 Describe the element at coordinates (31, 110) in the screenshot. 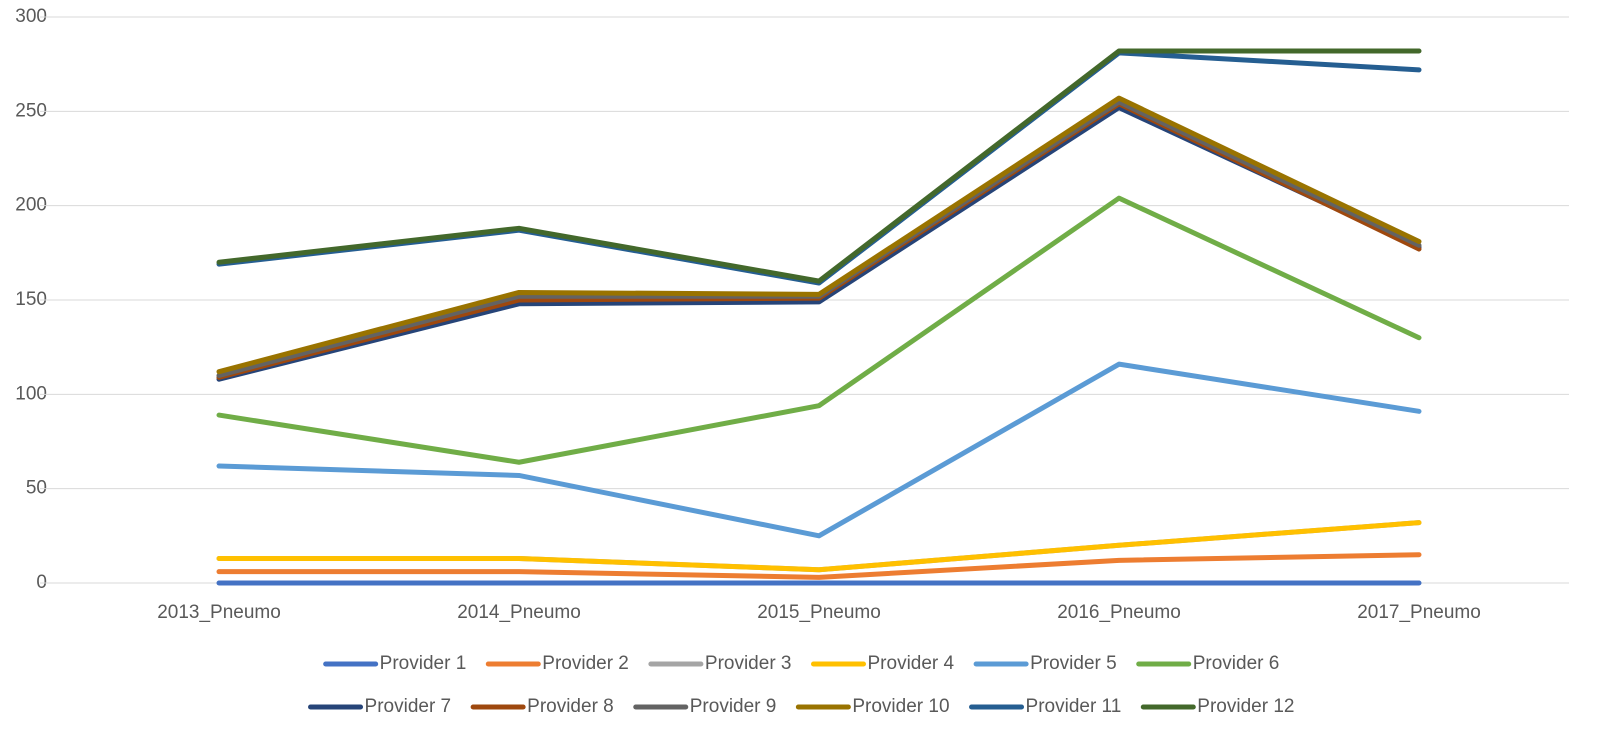

I see `y-tick-label: 250` at that location.